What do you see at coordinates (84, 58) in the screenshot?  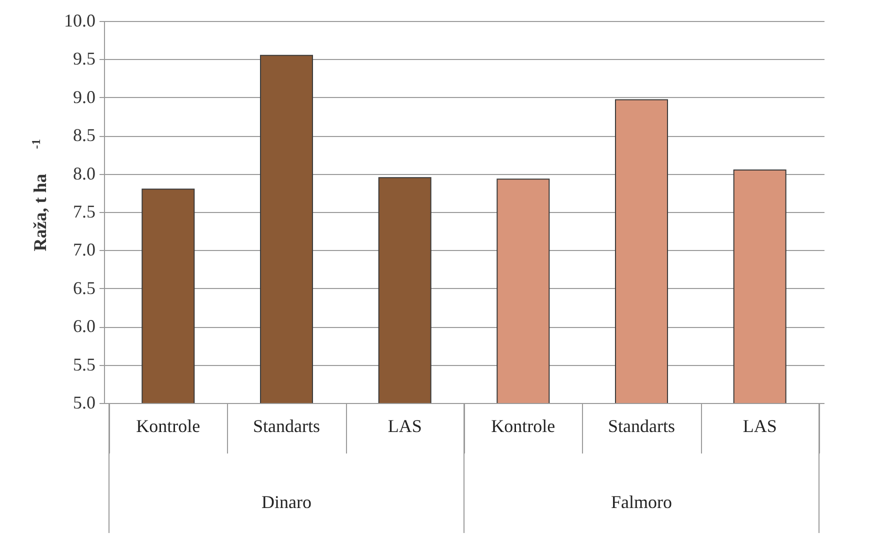 I see `y-tick-label: 9.5` at bounding box center [84, 58].